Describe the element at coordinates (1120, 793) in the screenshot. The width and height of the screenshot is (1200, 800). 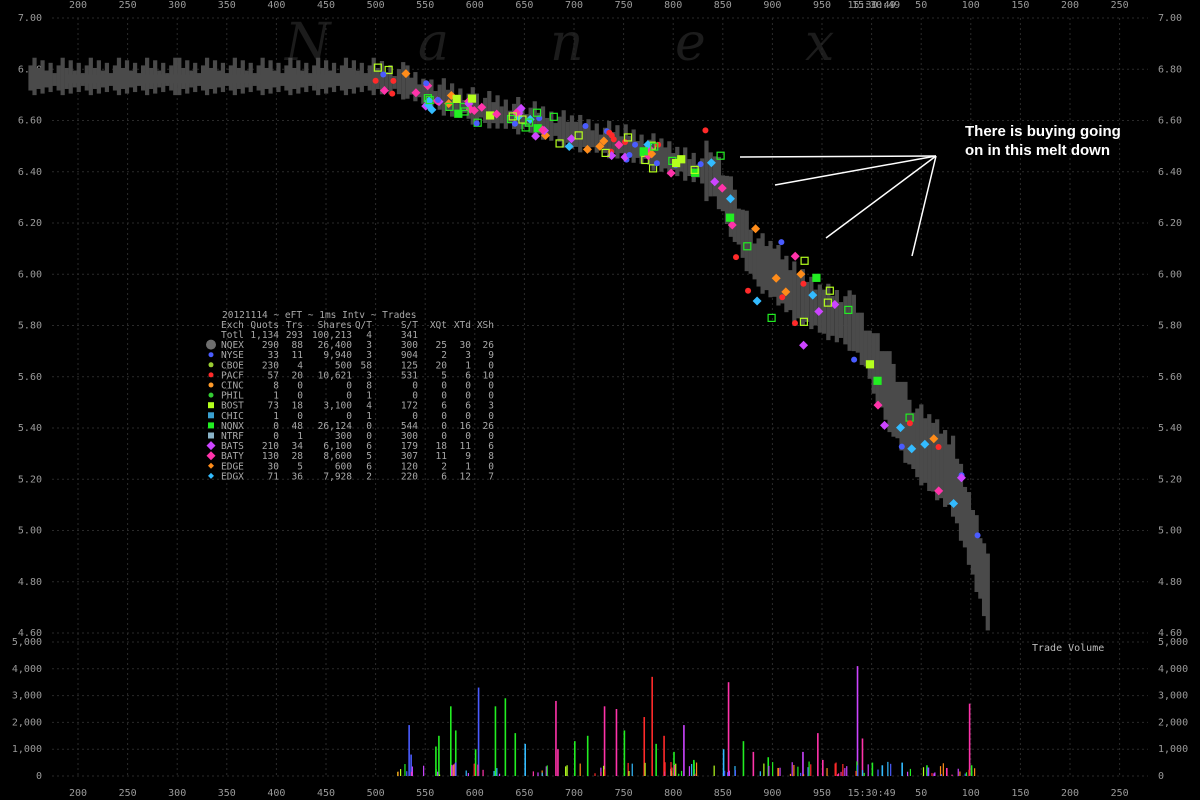
I see `x-tick-label: 250` at that location.